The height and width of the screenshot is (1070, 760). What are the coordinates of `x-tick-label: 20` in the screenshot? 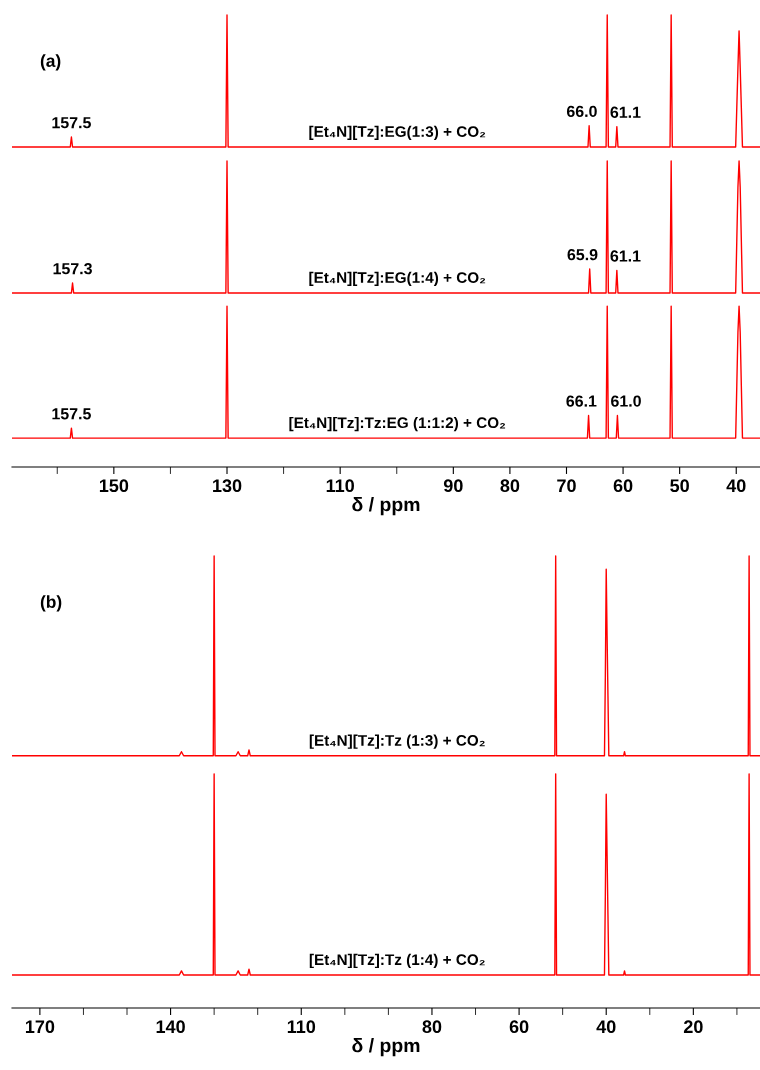 It's located at (693, 1027).